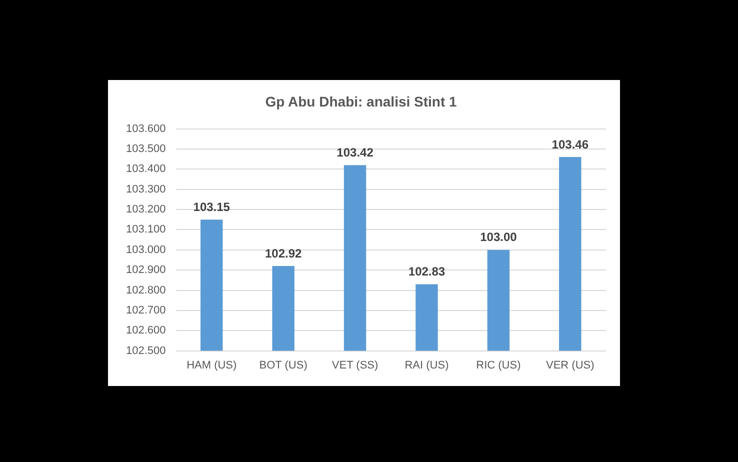 The height and width of the screenshot is (462, 738). I want to click on y-tick-label: 102.900, so click(146, 270).